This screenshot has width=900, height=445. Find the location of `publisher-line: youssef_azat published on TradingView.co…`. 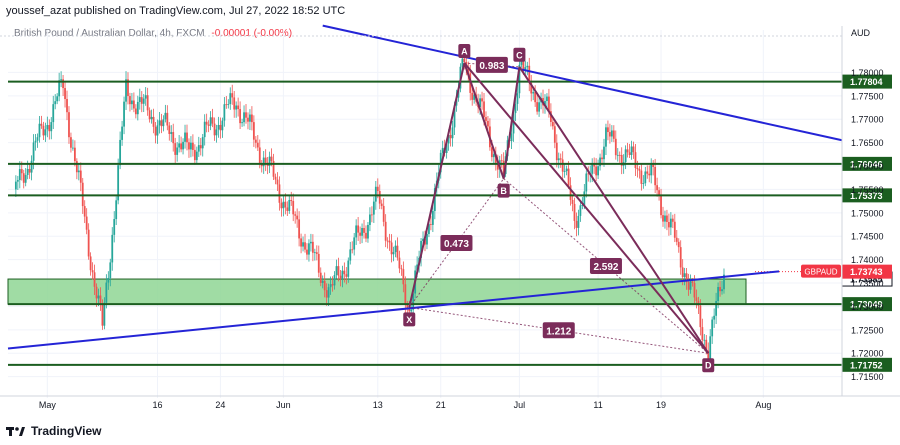

publisher-line: youssef_azat published on TradingView.co… is located at coordinates (176, 11).